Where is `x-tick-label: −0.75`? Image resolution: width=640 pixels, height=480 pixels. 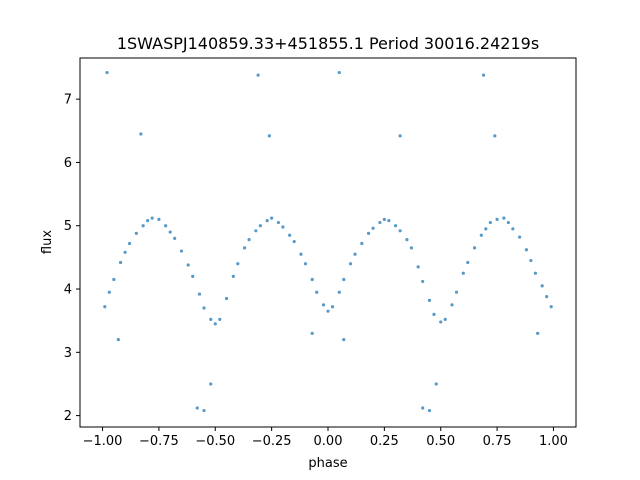 x-tick-label: −0.75 is located at coordinates (159, 441).